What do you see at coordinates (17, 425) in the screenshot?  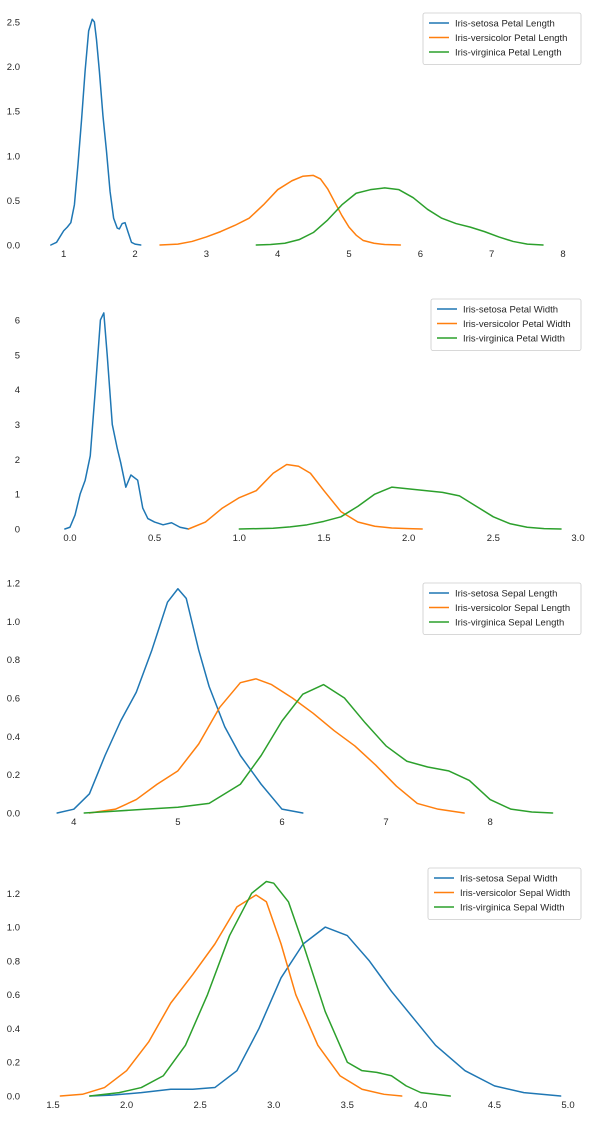 I see `y-tick-label: 3` at bounding box center [17, 425].